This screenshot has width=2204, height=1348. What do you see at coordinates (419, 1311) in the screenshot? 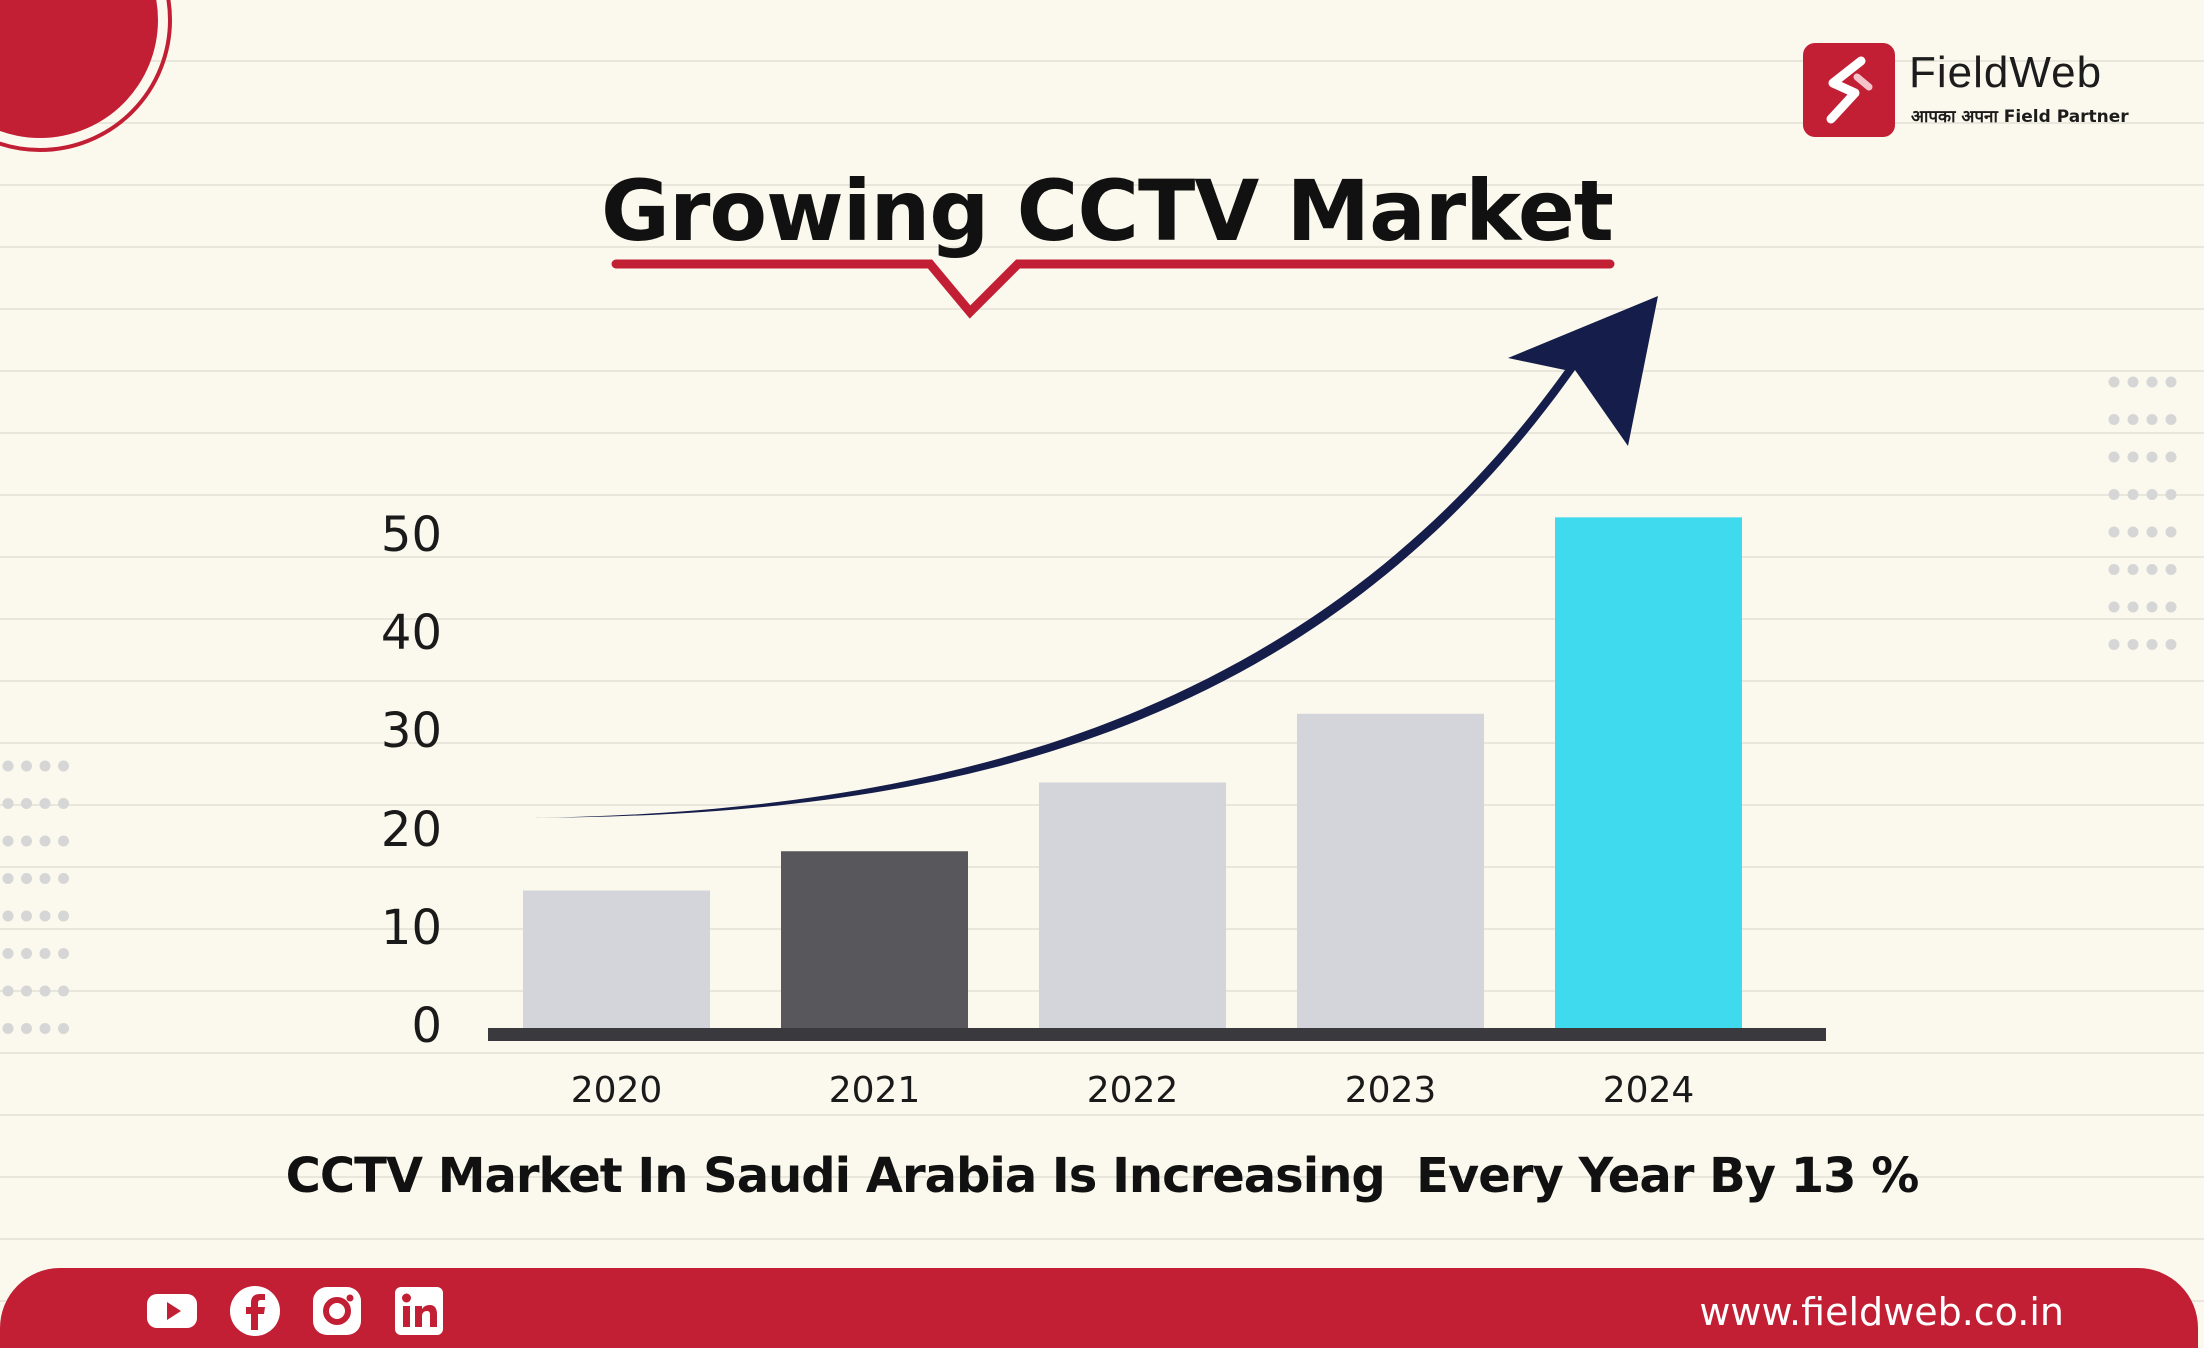
I see `linkedin-icon` at bounding box center [419, 1311].